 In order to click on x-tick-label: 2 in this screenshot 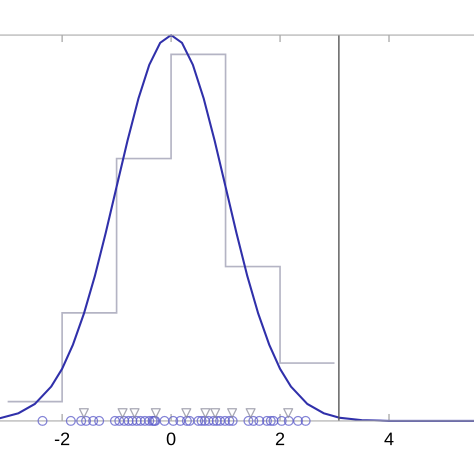, I will do `click(280, 439)`.